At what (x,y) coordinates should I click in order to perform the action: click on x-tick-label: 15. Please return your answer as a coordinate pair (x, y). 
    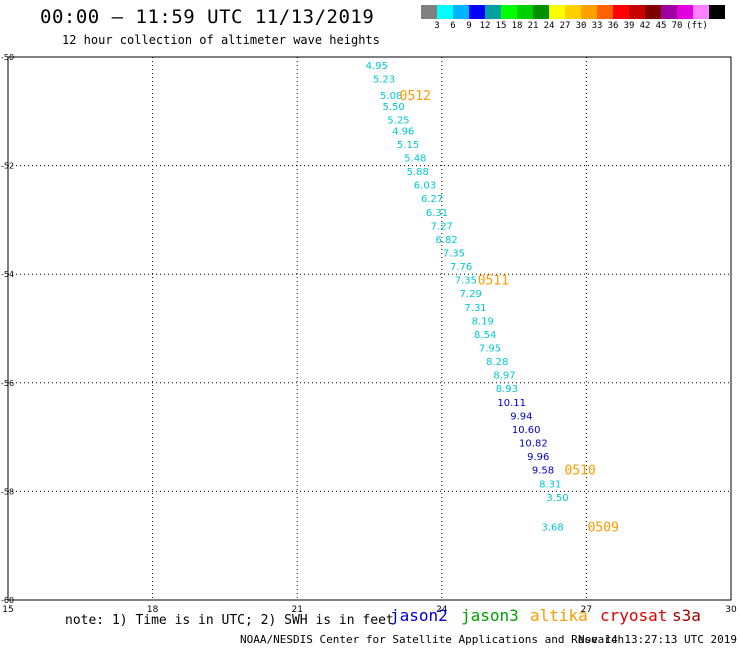
    Looking at the image, I should click on (7, 610).